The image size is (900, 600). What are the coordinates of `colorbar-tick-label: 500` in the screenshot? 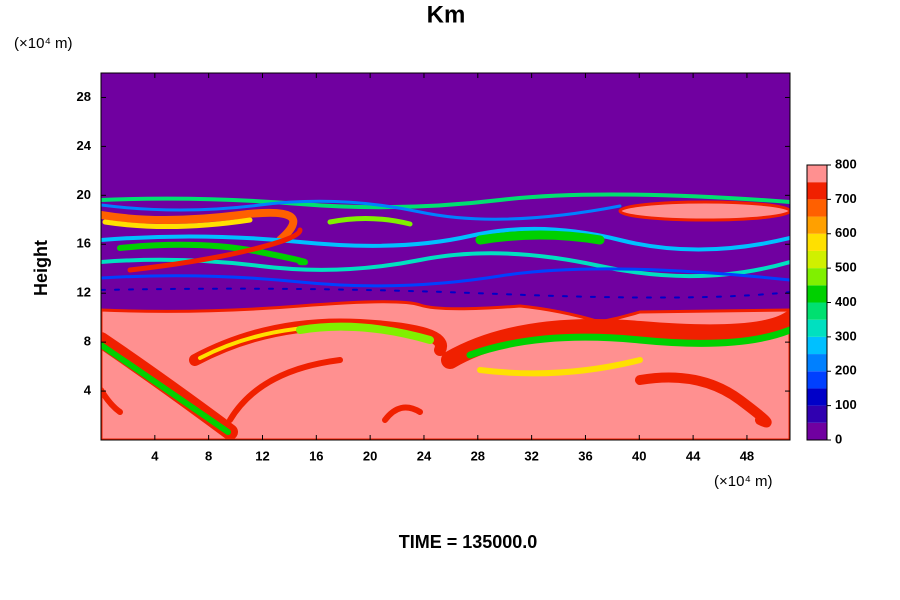 It's located at (846, 267).